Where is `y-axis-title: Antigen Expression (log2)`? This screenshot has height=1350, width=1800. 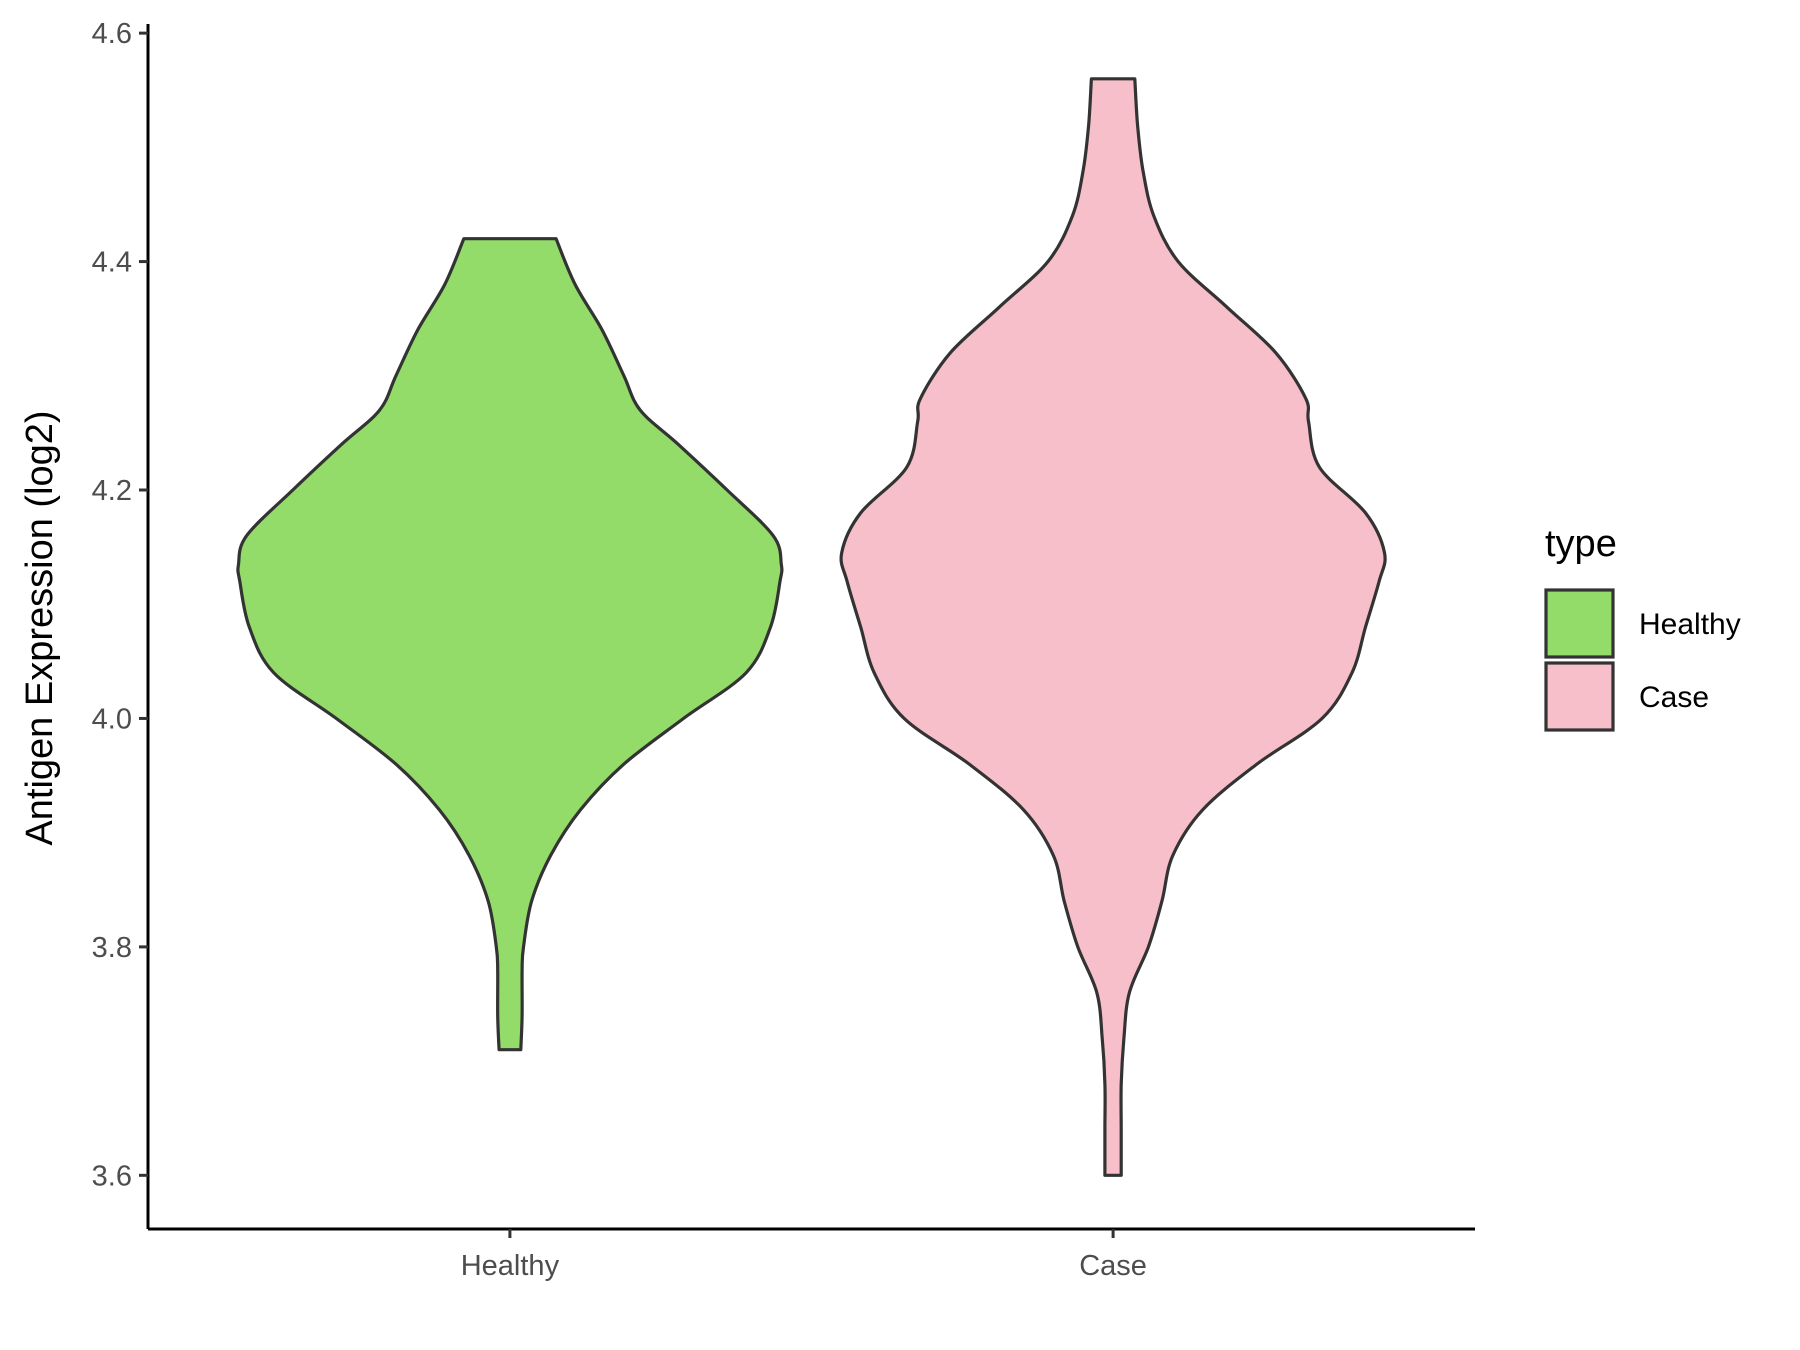
y-axis-title: Antigen Expression (log2) is located at coordinates (40, 627).